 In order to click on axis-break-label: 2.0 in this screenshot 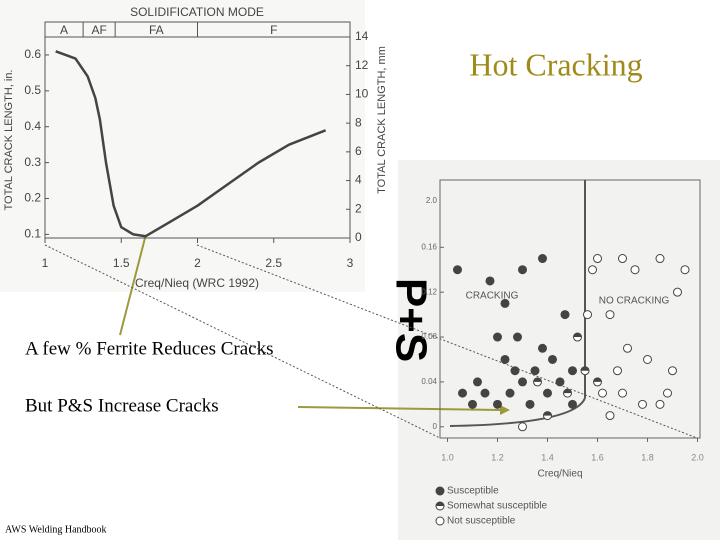, I will do `click(432, 200)`.